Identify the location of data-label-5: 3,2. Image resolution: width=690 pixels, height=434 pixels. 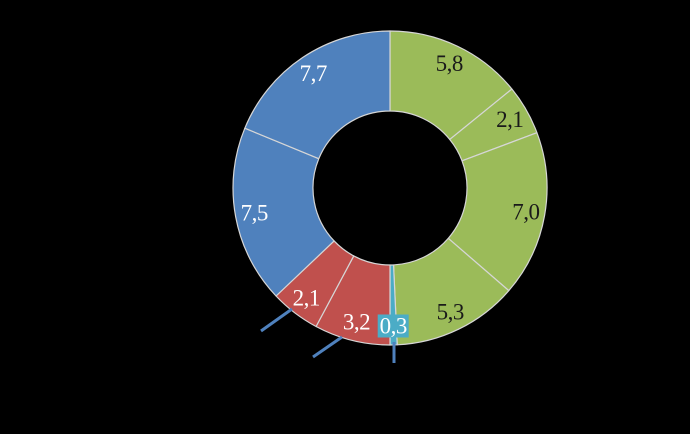
(356, 321).